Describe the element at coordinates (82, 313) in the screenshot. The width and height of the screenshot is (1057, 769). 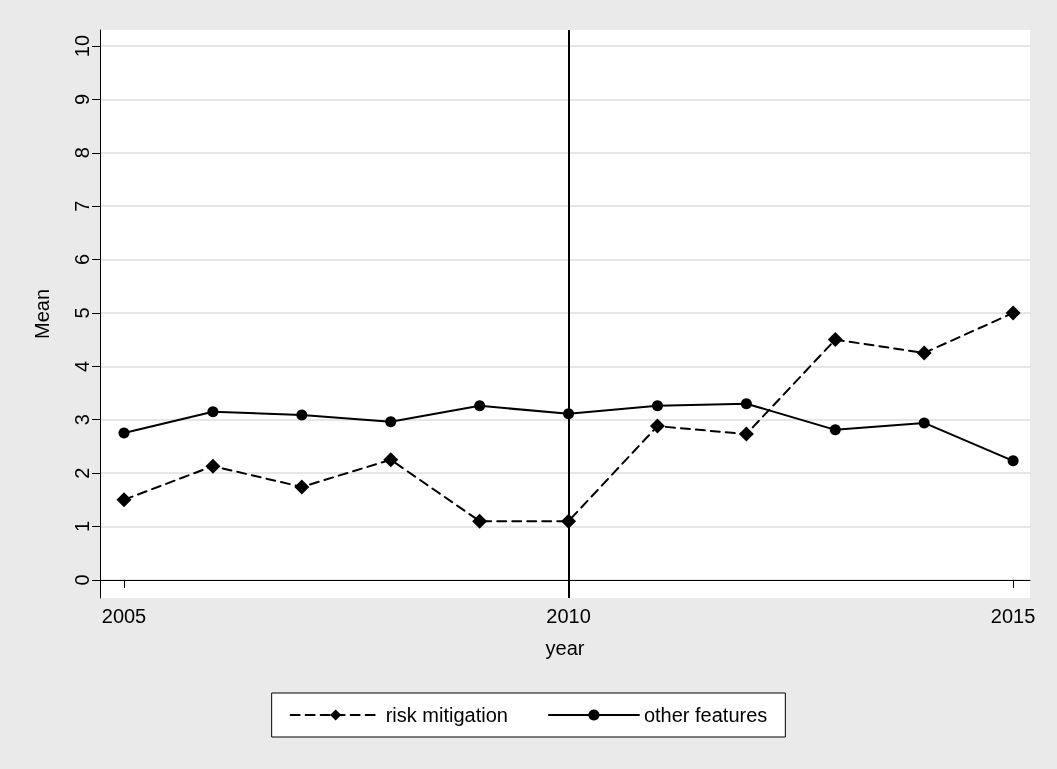
I see `y-tick-label: 5` at that location.